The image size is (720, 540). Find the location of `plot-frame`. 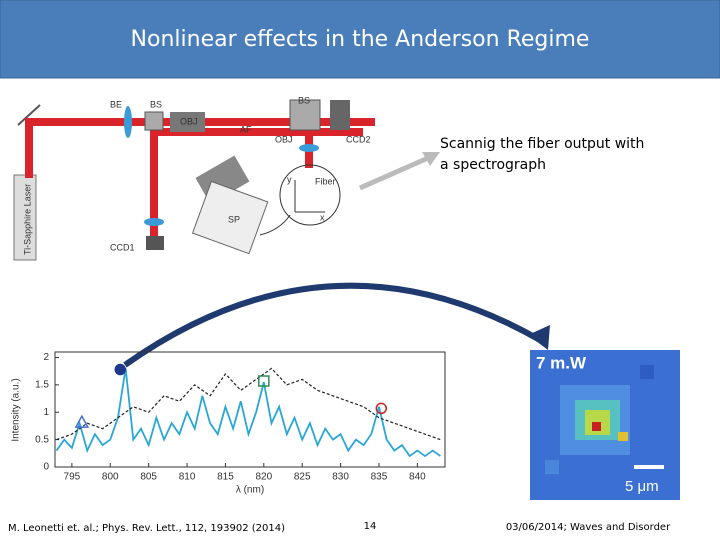

plot-frame is located at coordinates (250, 409).